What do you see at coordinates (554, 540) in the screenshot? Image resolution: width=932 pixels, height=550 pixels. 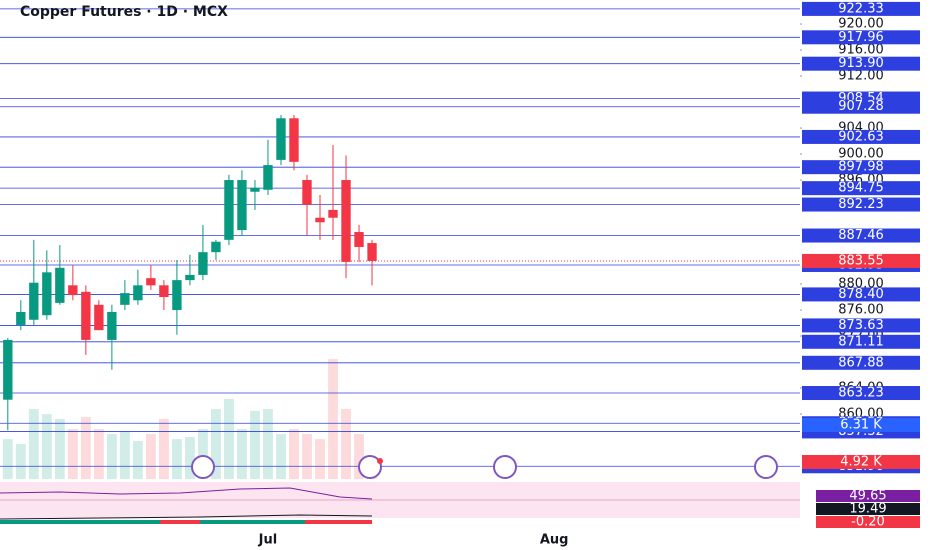 I see `x-tick-label: Aug` at bounding box center [554, 540].